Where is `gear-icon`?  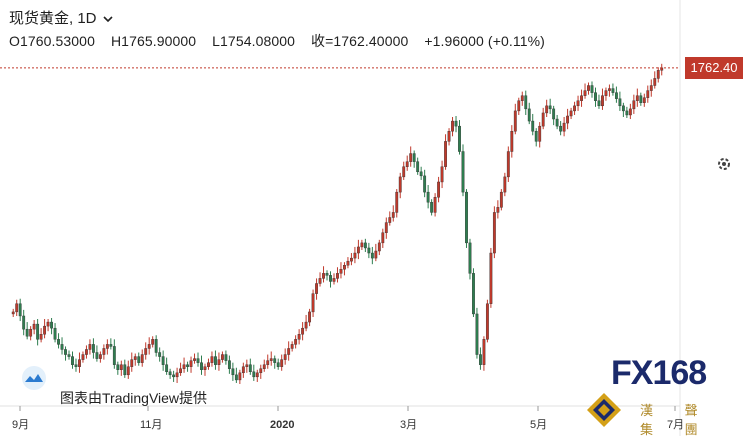 gear-icon is located at coordinates (724, 166).